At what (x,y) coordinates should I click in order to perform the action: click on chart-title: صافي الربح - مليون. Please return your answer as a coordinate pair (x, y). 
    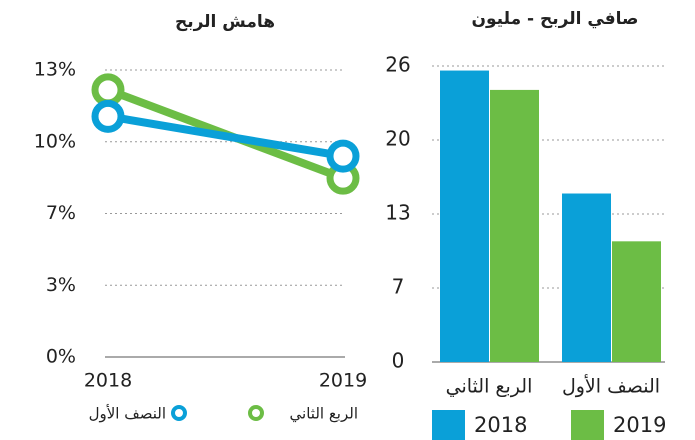
    Looking at the image, I should click on (555, 19).